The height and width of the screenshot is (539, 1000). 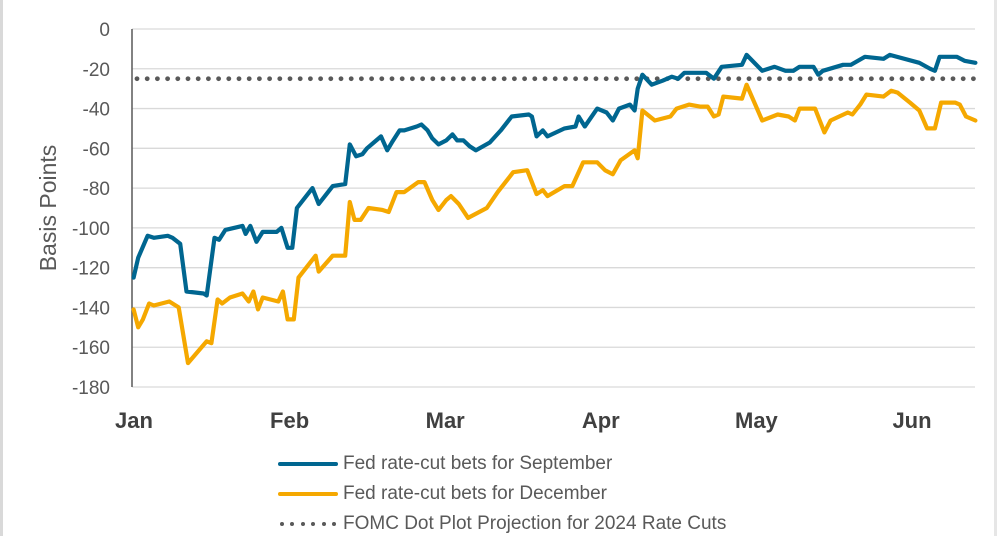 I want to click on x-tick-label: Feb, so click(x=289, y=420).